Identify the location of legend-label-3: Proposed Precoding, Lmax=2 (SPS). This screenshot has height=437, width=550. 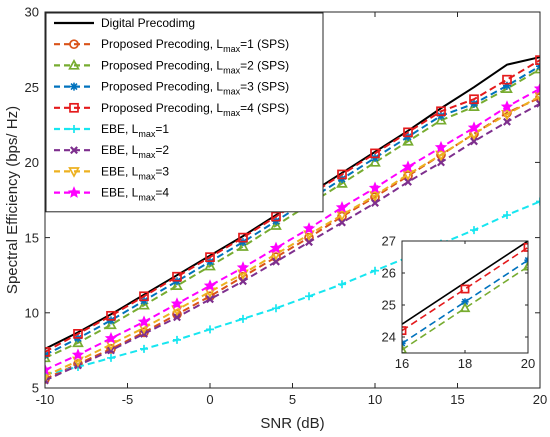
(195, 66).